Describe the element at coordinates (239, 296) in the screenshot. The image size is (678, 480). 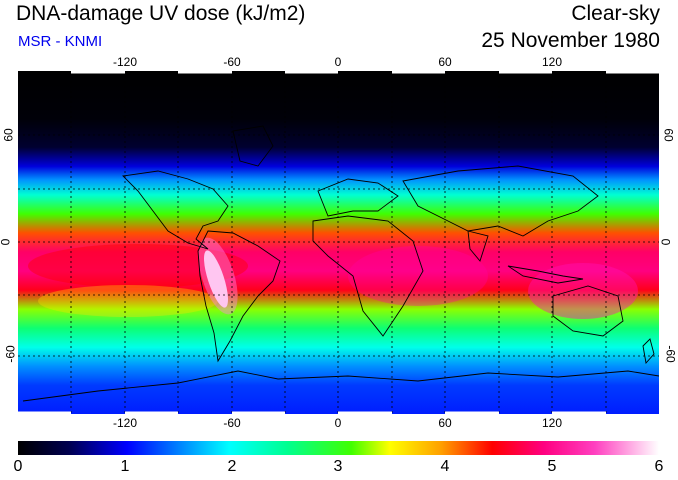
I see `south-america-coast` at that location.